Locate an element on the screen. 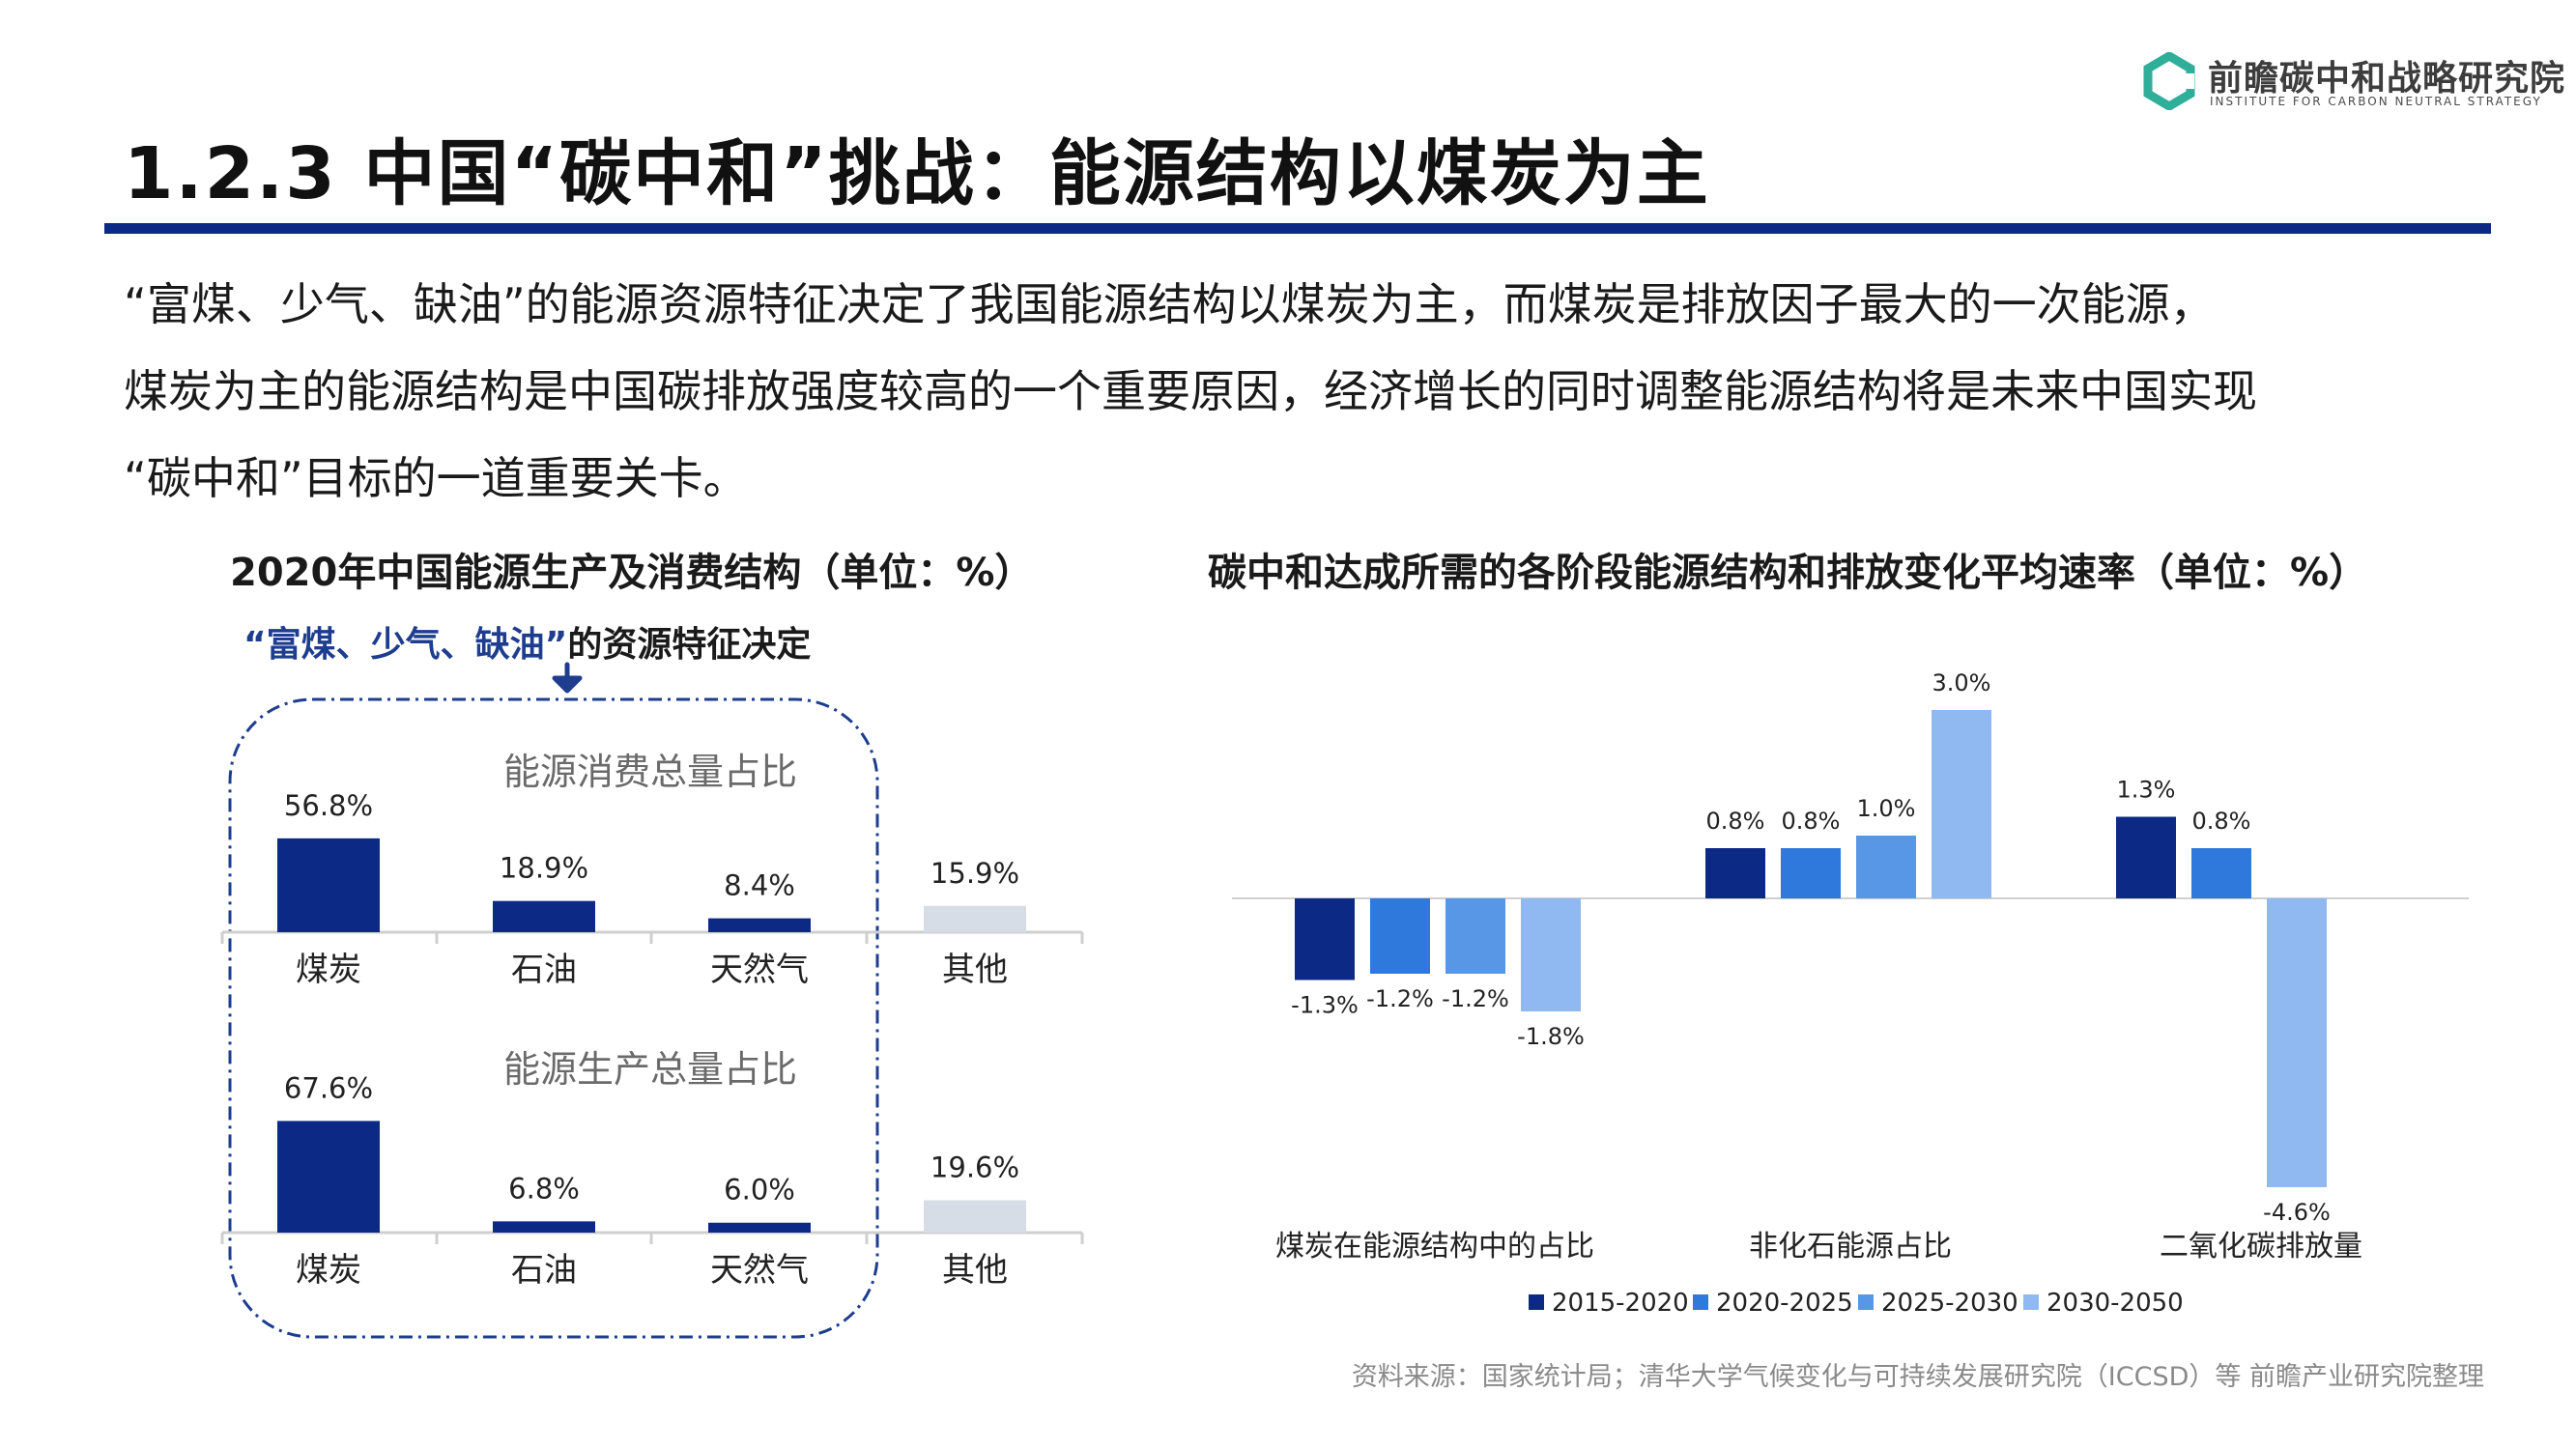 This screenshot has height=1449, width=2576. rate-value-label: 3.0% is located at coordinates (1962, 682).